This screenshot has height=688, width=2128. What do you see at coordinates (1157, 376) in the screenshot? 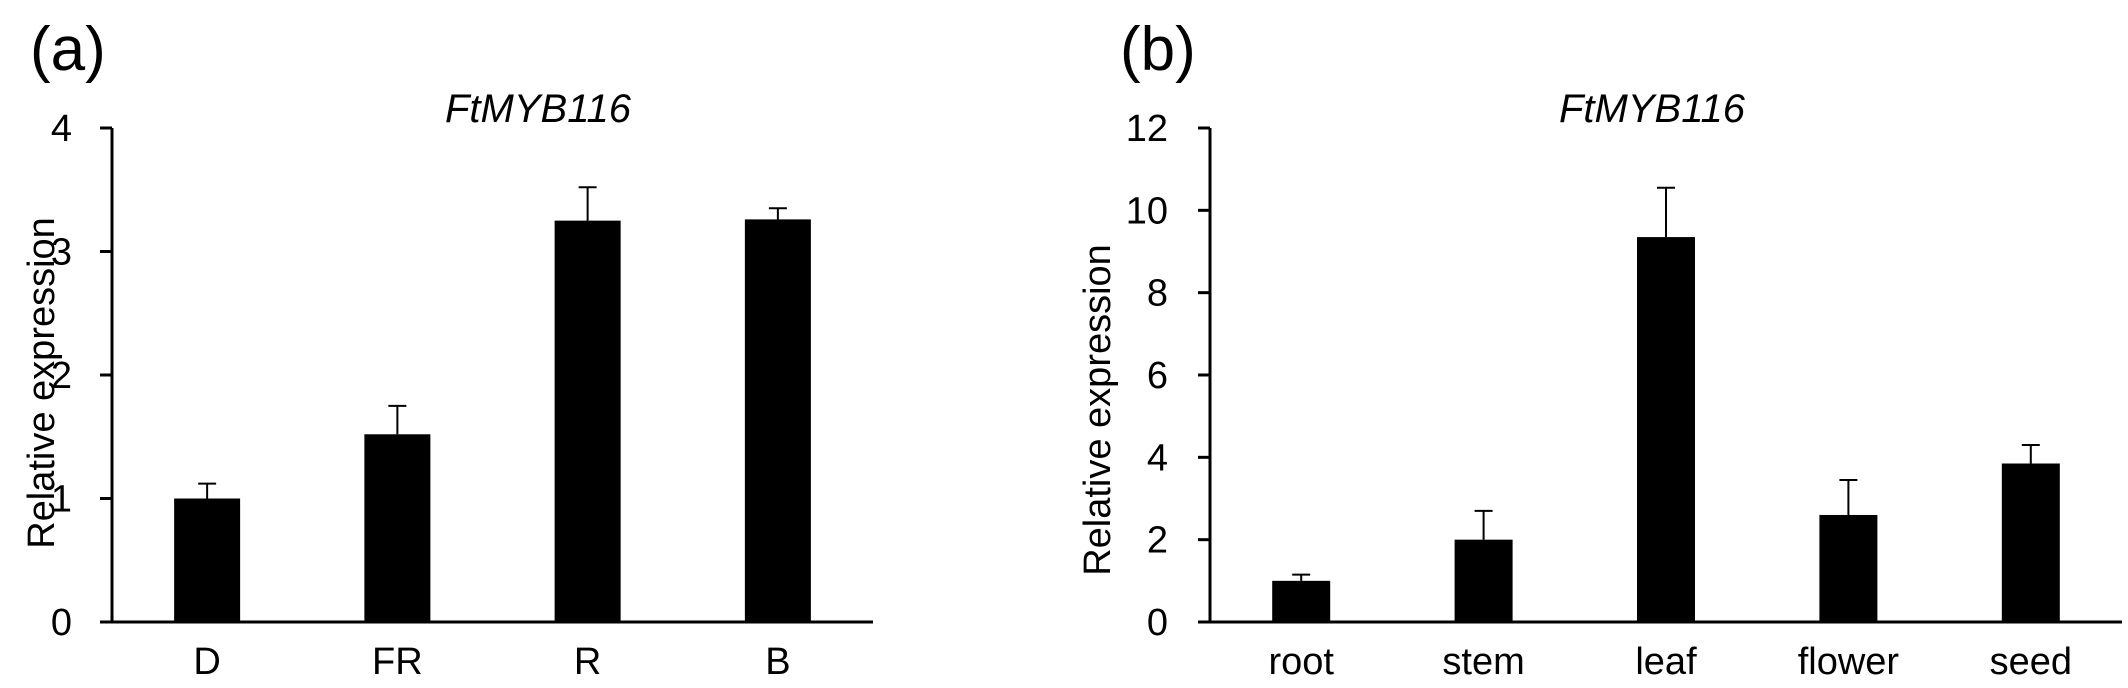
I see `panel-b-y-tick-label: 6` at bounding box center [1157, 376].